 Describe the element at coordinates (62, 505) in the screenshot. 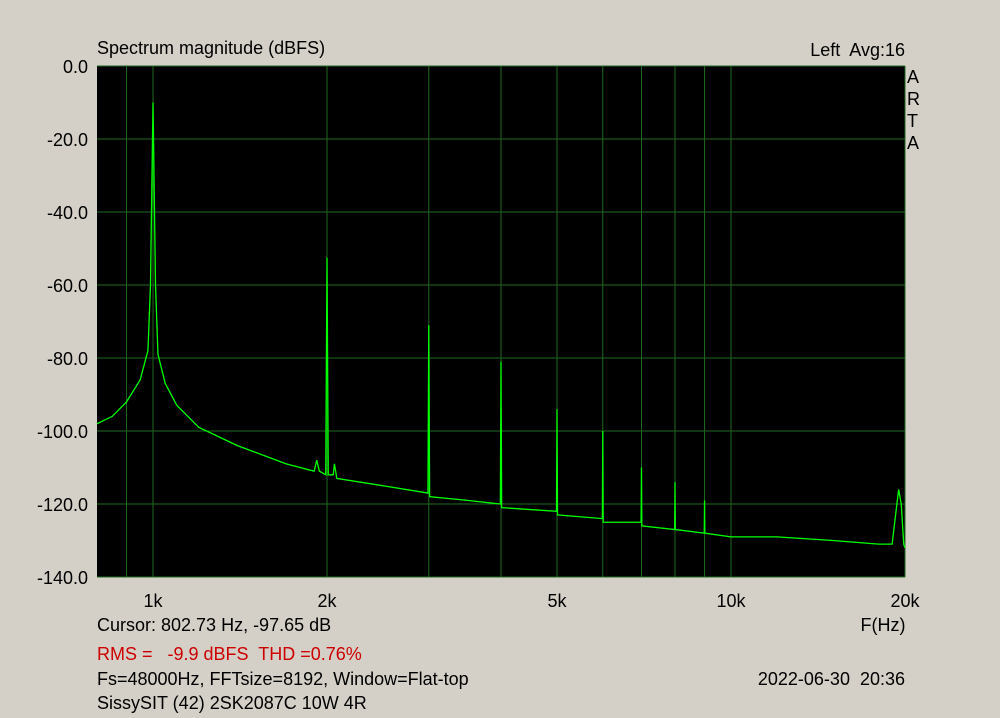

I see `y-tick-label: -120.0` at that location.